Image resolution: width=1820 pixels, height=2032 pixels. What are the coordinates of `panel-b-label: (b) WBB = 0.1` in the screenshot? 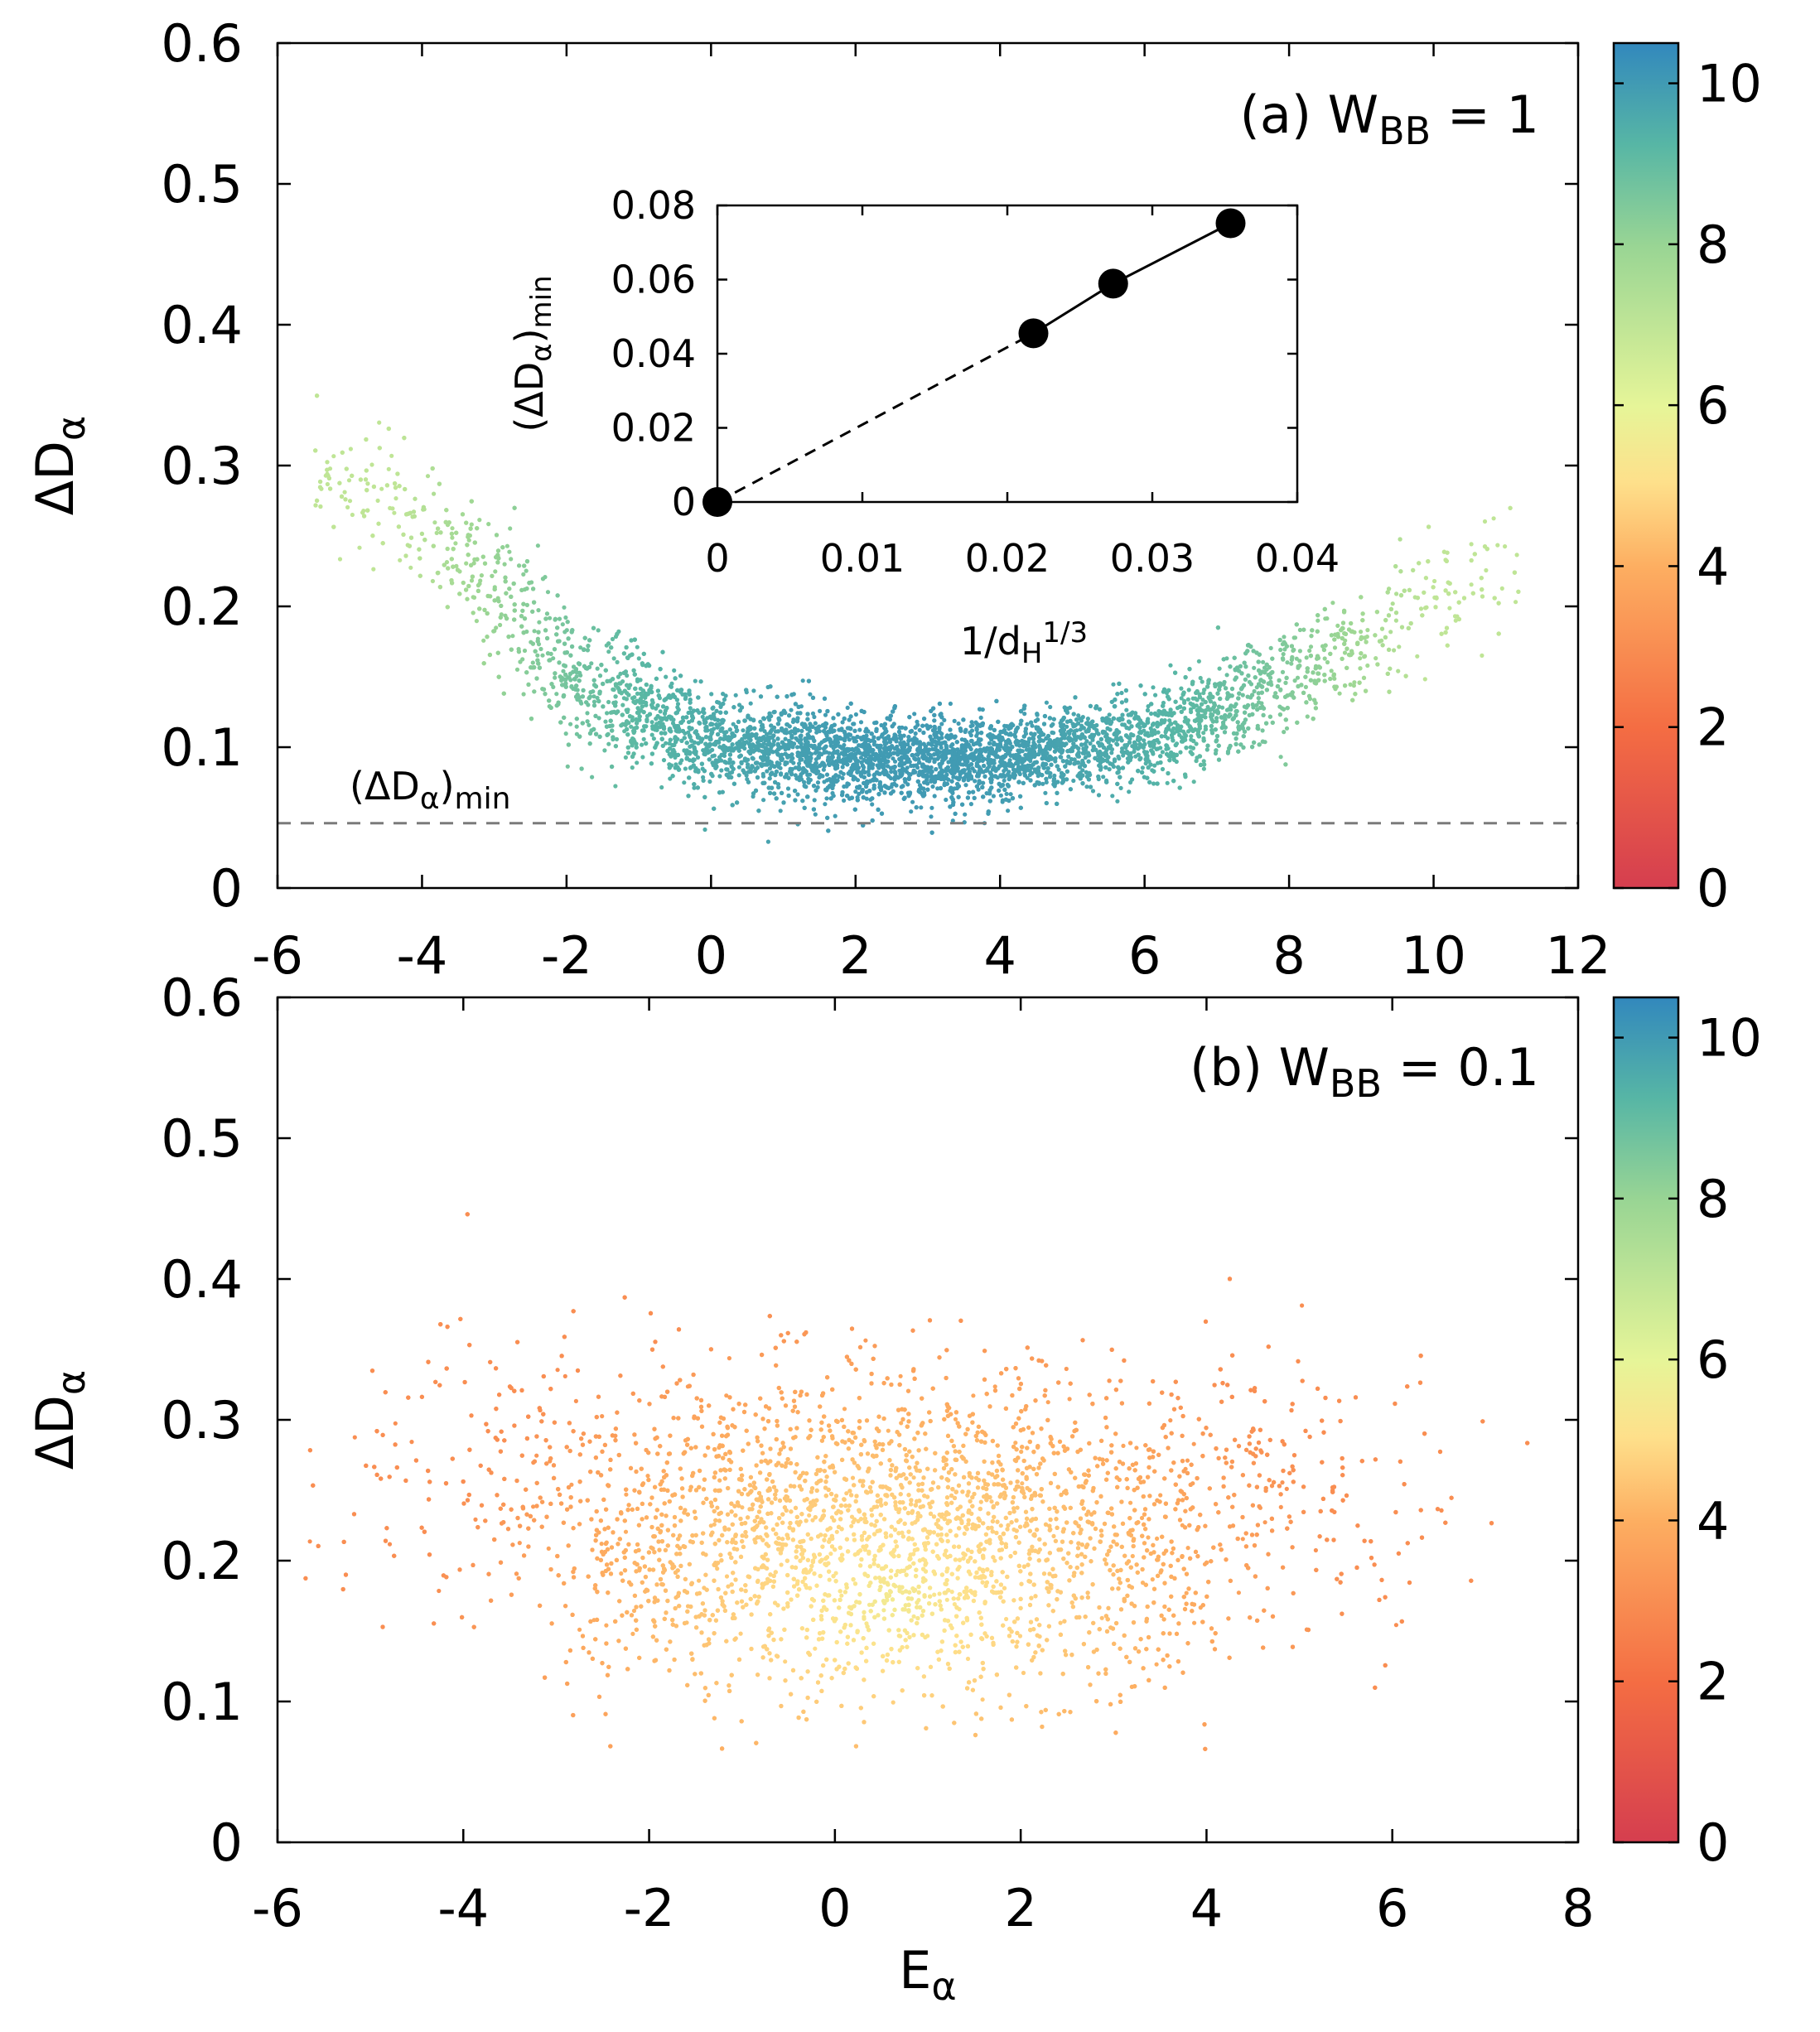 It's located at (1364, 1071).